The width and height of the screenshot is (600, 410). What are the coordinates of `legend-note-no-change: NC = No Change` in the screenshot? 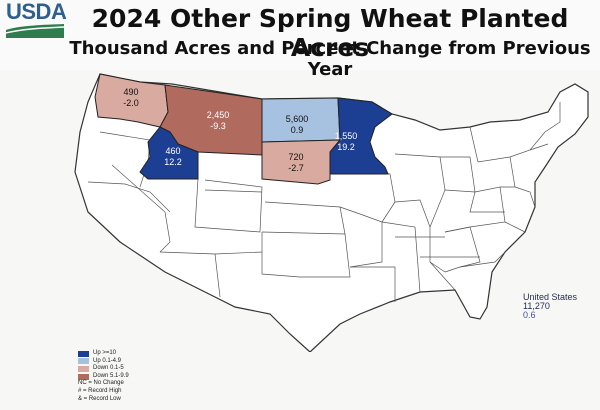 It's located at (101, 383).